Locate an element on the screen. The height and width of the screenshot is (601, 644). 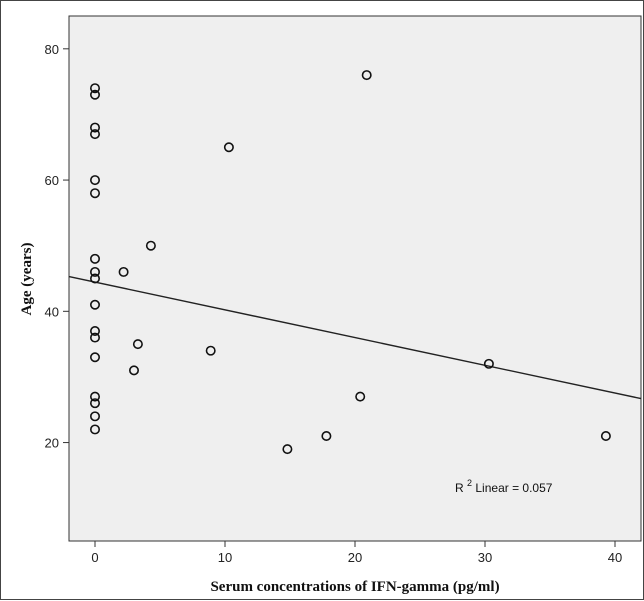
x-tick-label: 0 is located at coordinates (94, 557).